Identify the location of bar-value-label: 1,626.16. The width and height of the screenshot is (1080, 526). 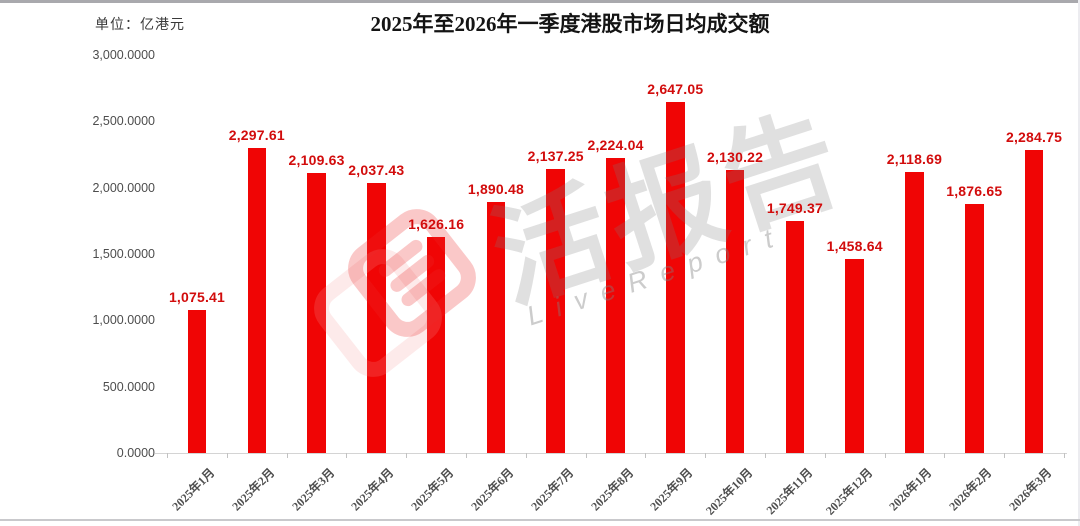
(436, 224).